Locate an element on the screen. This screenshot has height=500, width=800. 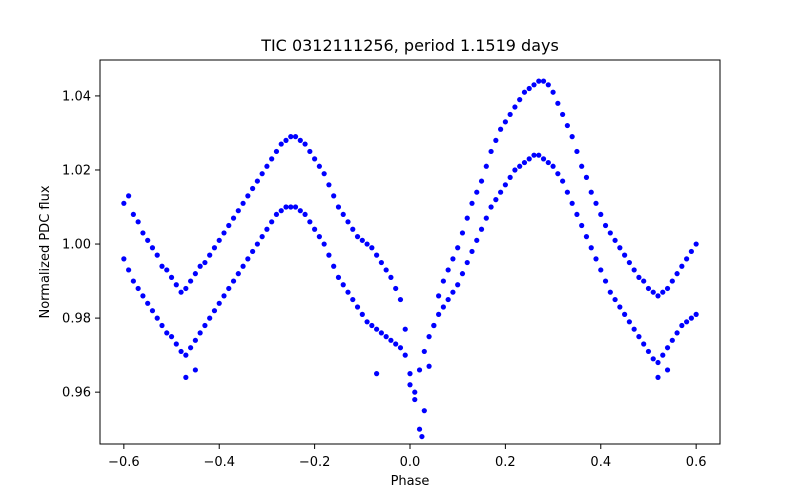
y-tick-label: 0.96 is located at coordinates (76, 393).